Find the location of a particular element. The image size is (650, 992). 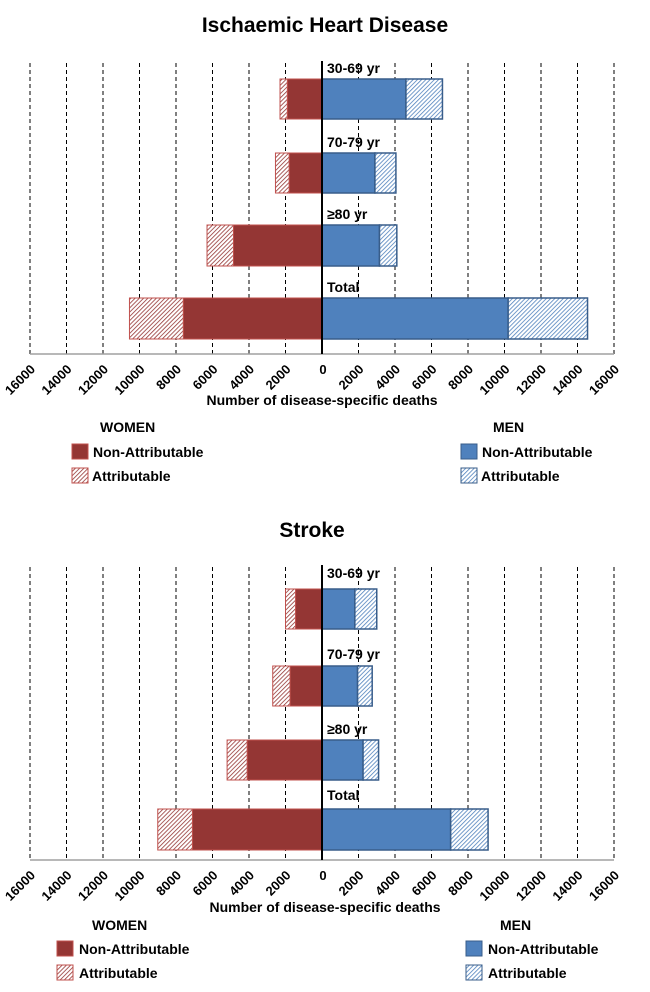

chart-title: Stroke is located at coordinates (311, 530).